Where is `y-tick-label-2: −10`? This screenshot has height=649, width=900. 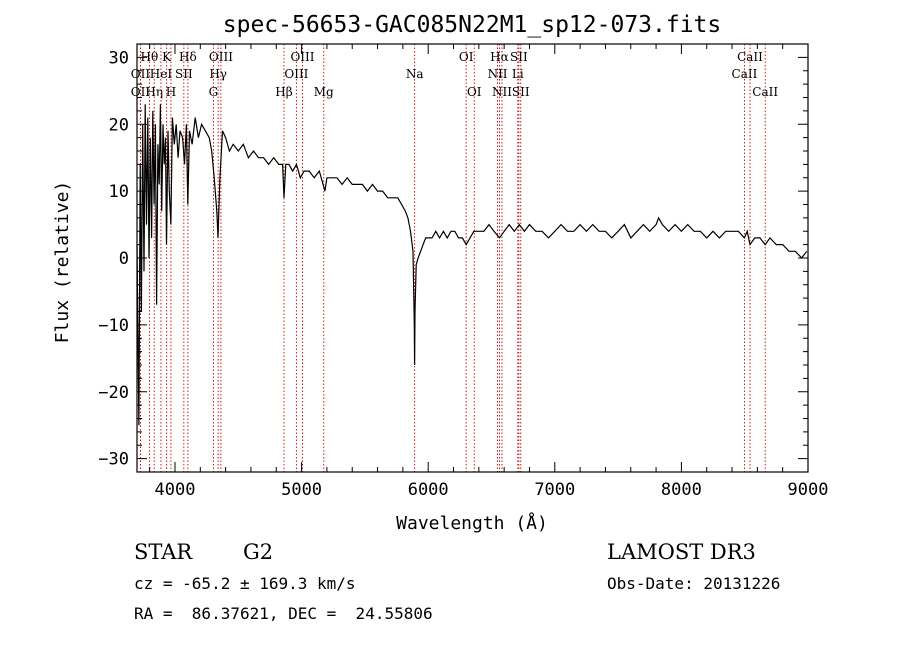 y-tick-label-2: −10 is located at coordinates (113, 326).